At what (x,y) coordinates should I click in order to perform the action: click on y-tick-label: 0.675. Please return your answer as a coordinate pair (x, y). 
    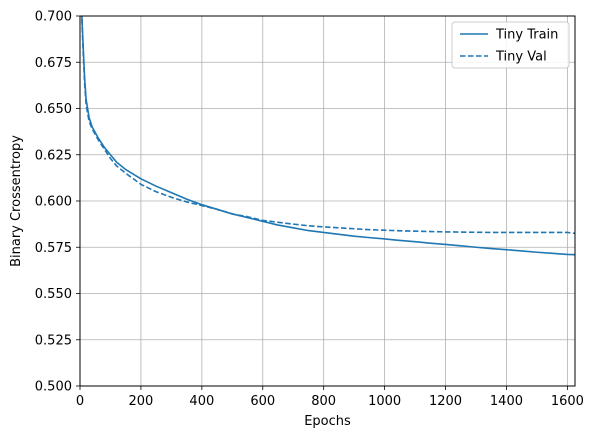
    Looking at the image, I should click on (53, 63).